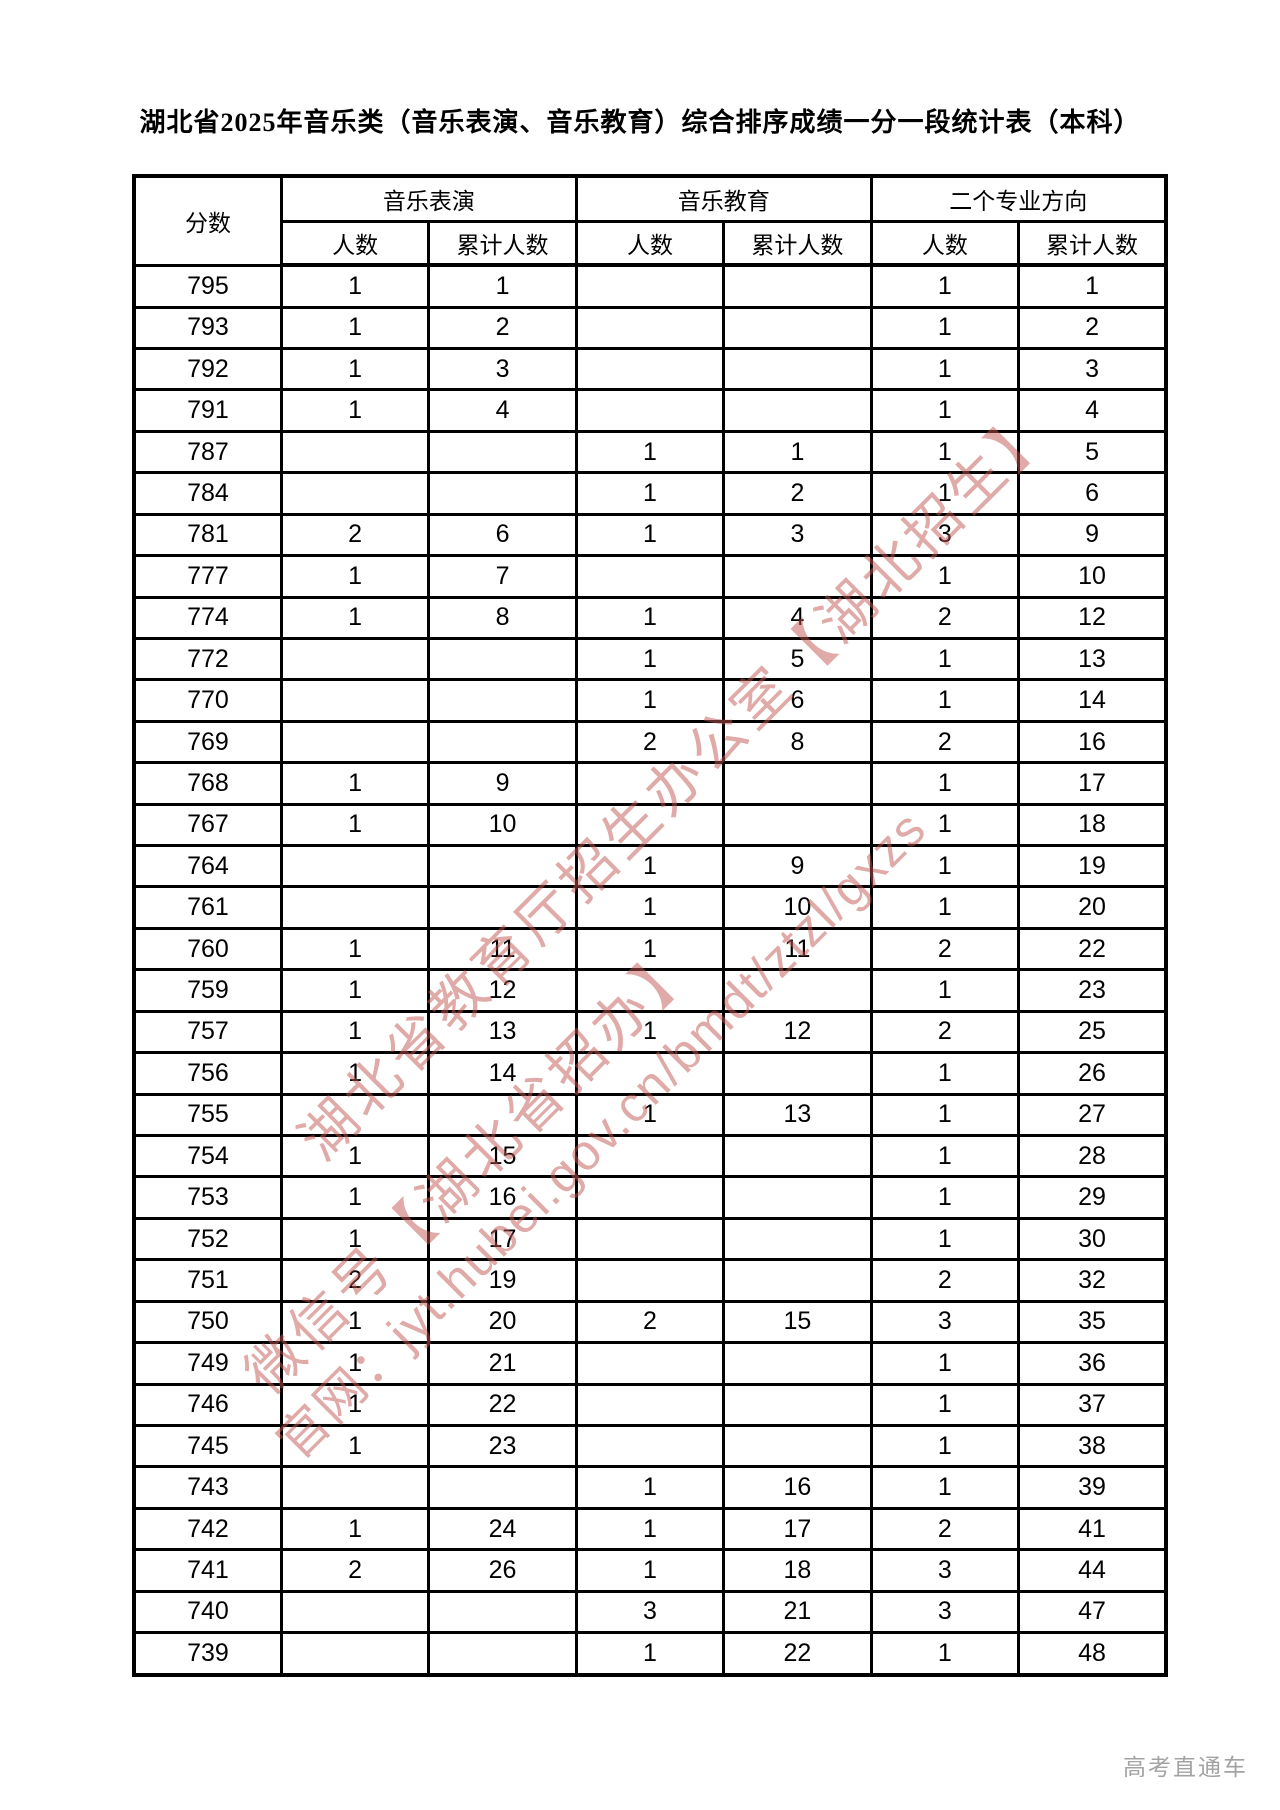 This screenshot has width=1280, height=1810. What do you see at coordinates (797, 617) in the screenshot?
I see `me-cumulative-cell: 4` at bounding box center [797, 617].